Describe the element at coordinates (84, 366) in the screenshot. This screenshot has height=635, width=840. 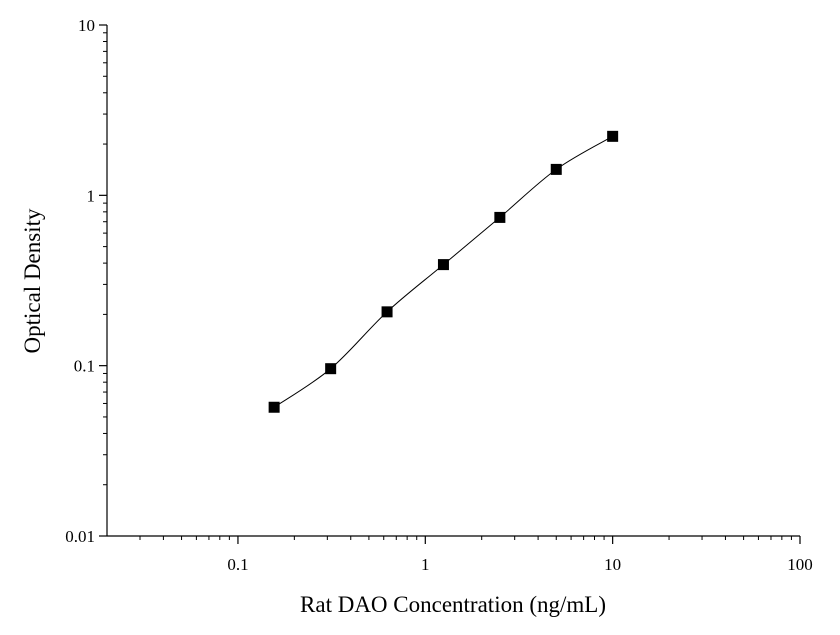
I see `y-tick-label: 0.1` at that location.